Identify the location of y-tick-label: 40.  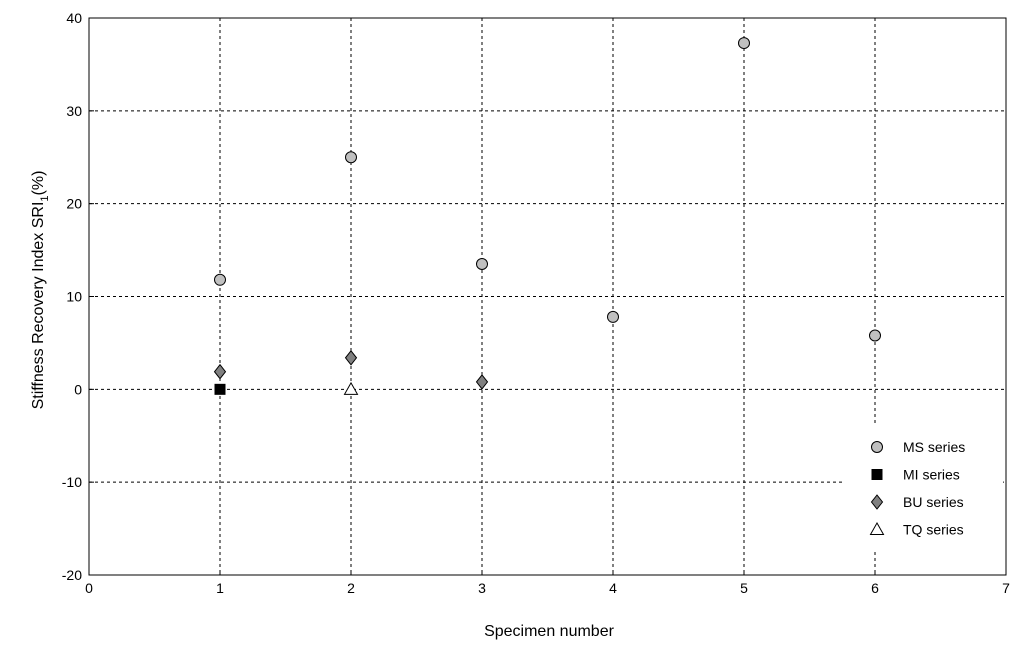
(74, 18).